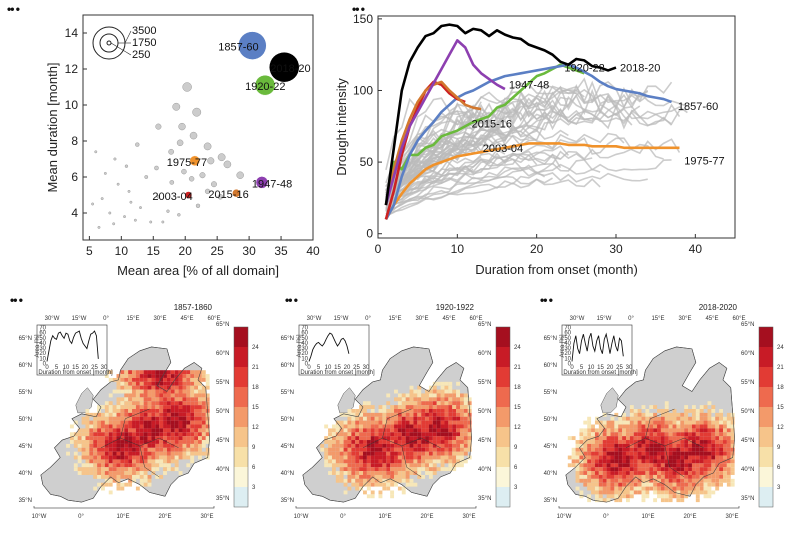 The image size is (800, 533). What do you see at coordinates (42, 334) in the screenshot?
I see `inset-y-tick: 60` at bounding box center [42, 334].